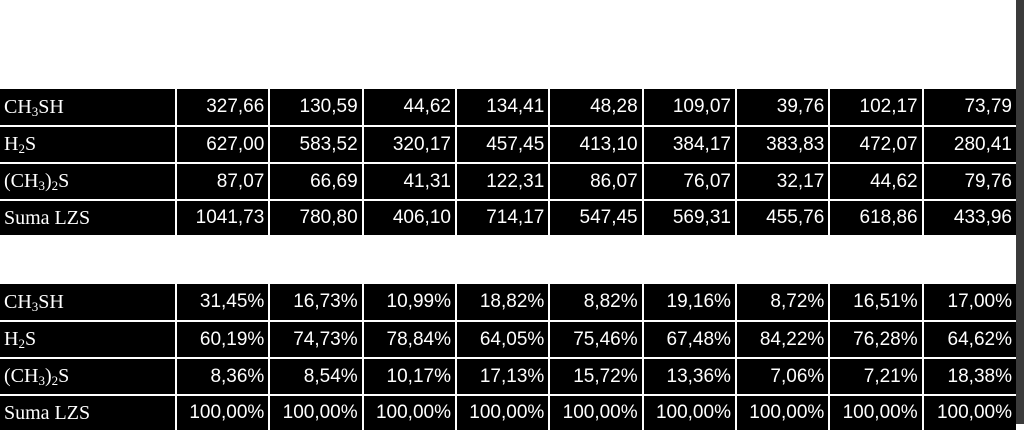 The height and width of the screenshot is (430, 1024). What do you see at coordinates (503, 182) in the screenshot?
I see `table-cell: 122,31` at bounding box center [503, 182].